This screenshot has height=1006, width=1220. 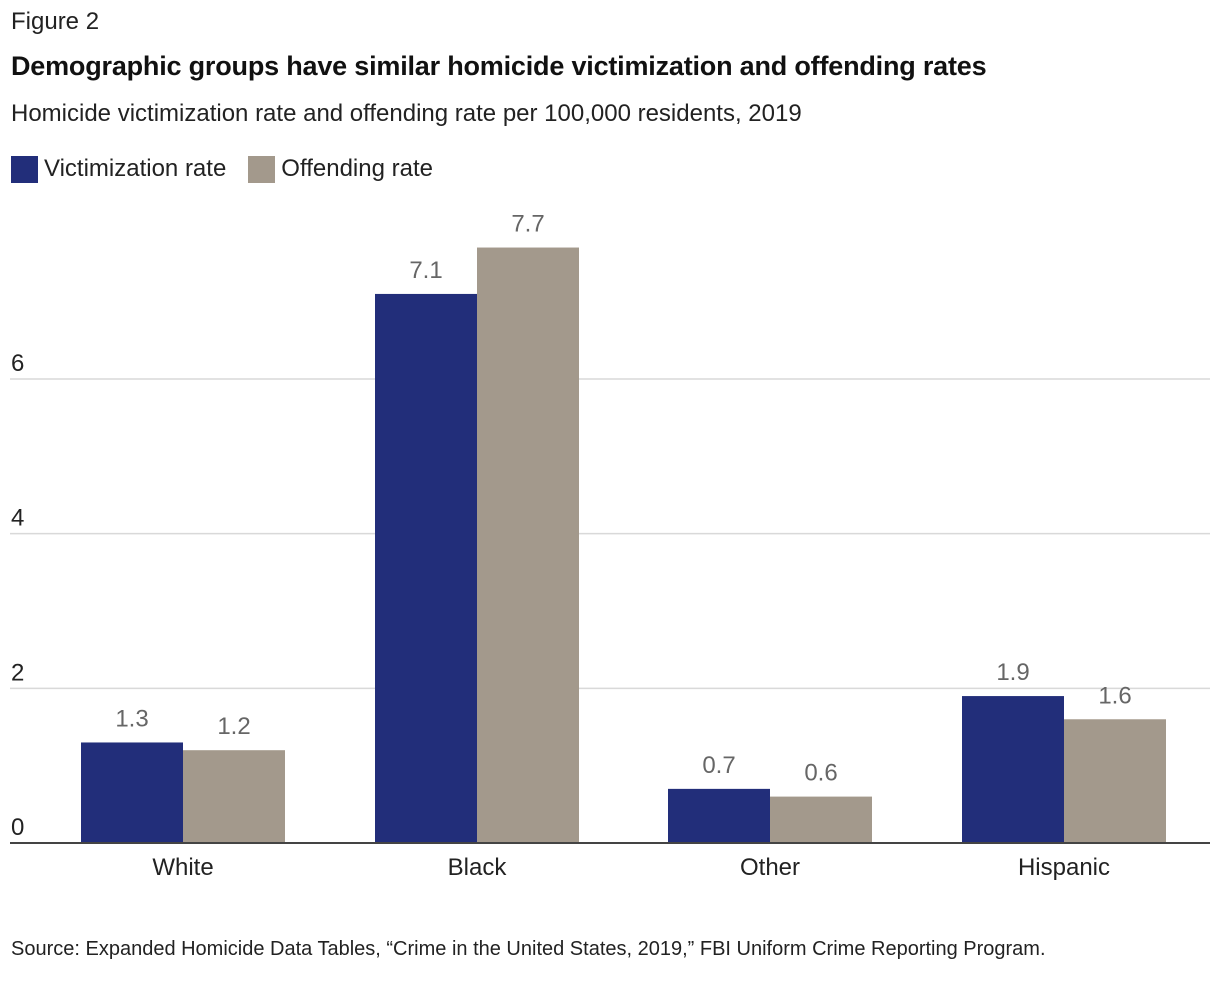 I want to click on data-label-victimization-hispanic: 1.9, so click(x=1012, y=672).